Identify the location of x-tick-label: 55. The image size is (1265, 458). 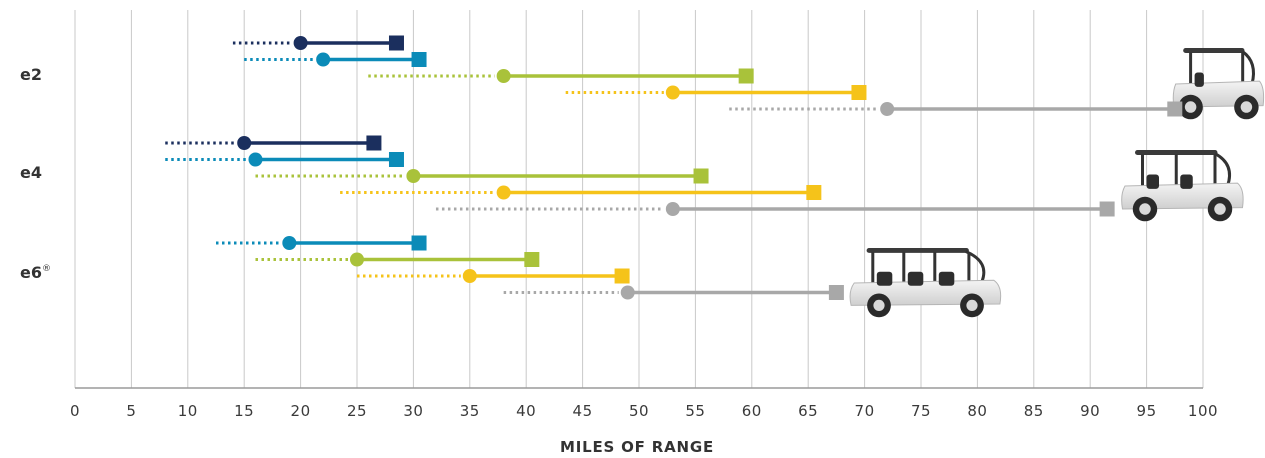
(695, 411).